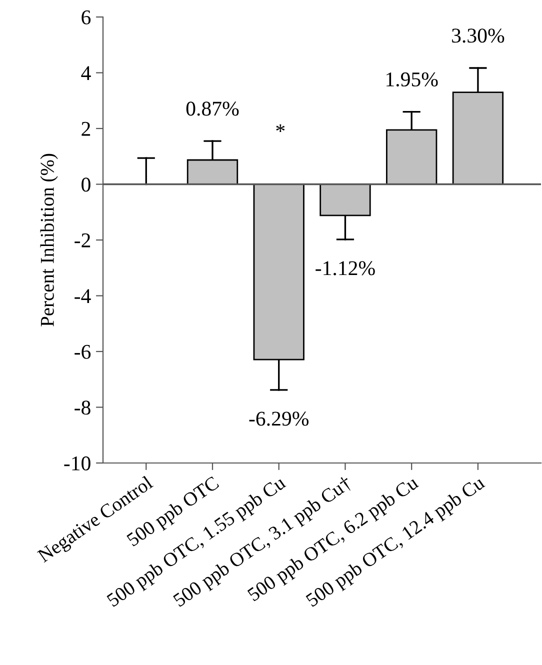  Describe the element at coordinates (212, 109) in the screenshot. I see `data-label: 0.87%` at that location.